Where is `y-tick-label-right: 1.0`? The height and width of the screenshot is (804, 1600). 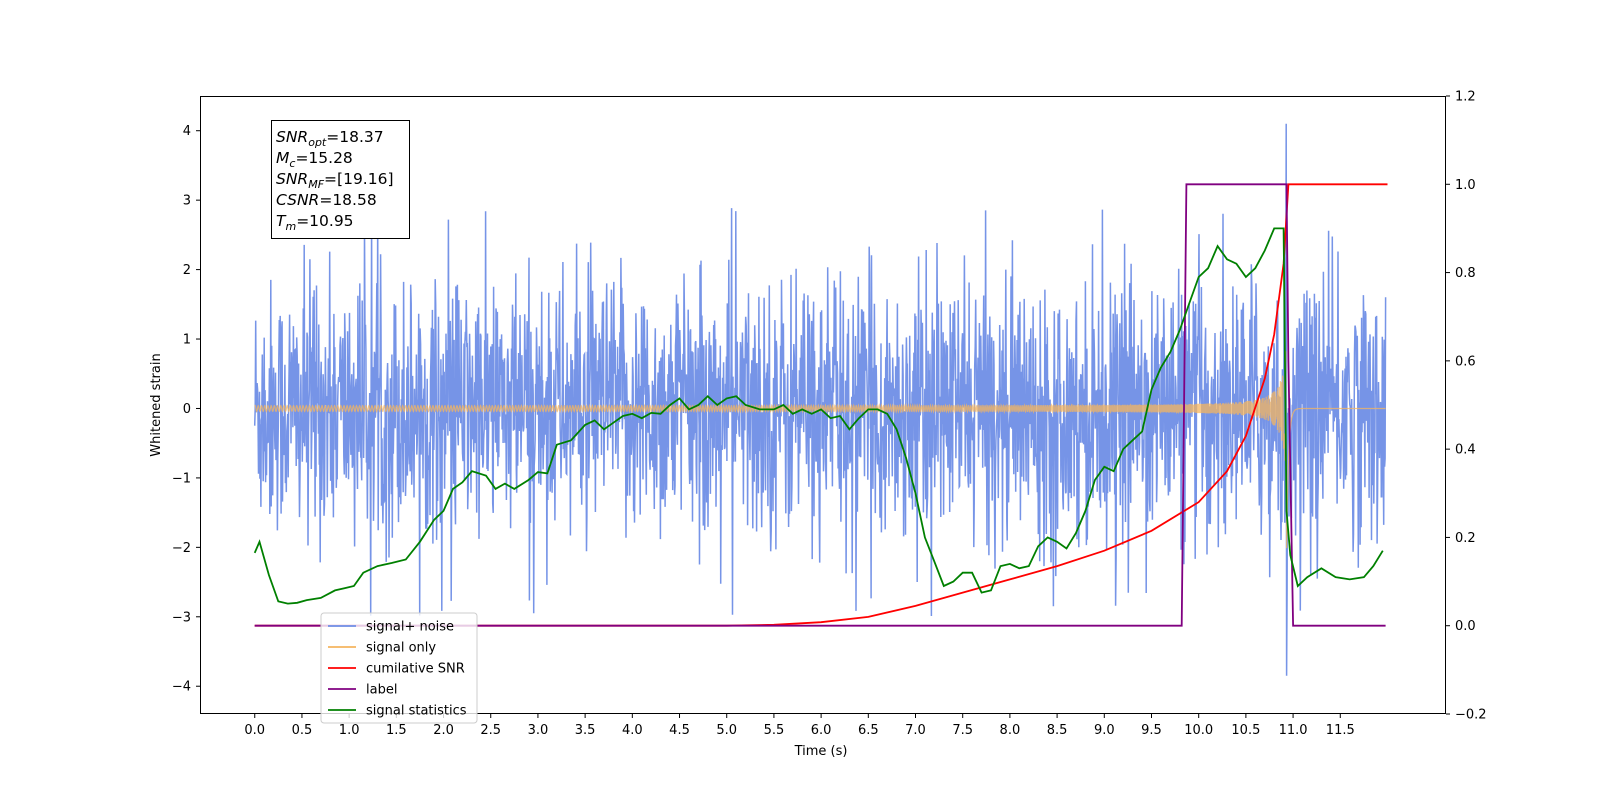 y-tick-label-right: 1.0 is located at coordinates (1465, 185).